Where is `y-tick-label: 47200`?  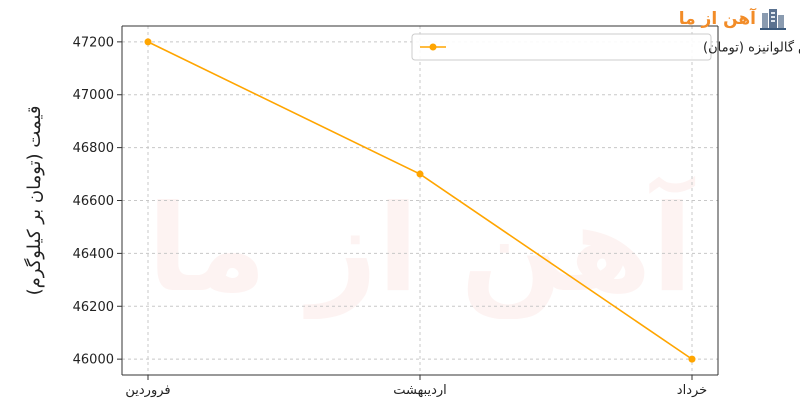 y-tick-label: 47200 is located at coordinates (93, 42).